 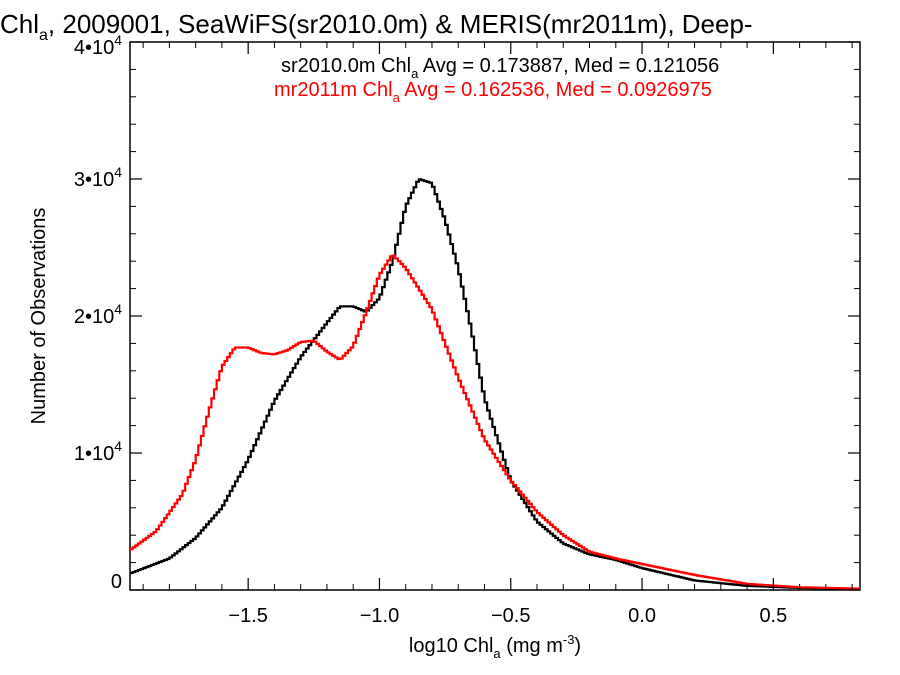 I want to click on x-tick-label: −0.5, so click(x=510, y=616).